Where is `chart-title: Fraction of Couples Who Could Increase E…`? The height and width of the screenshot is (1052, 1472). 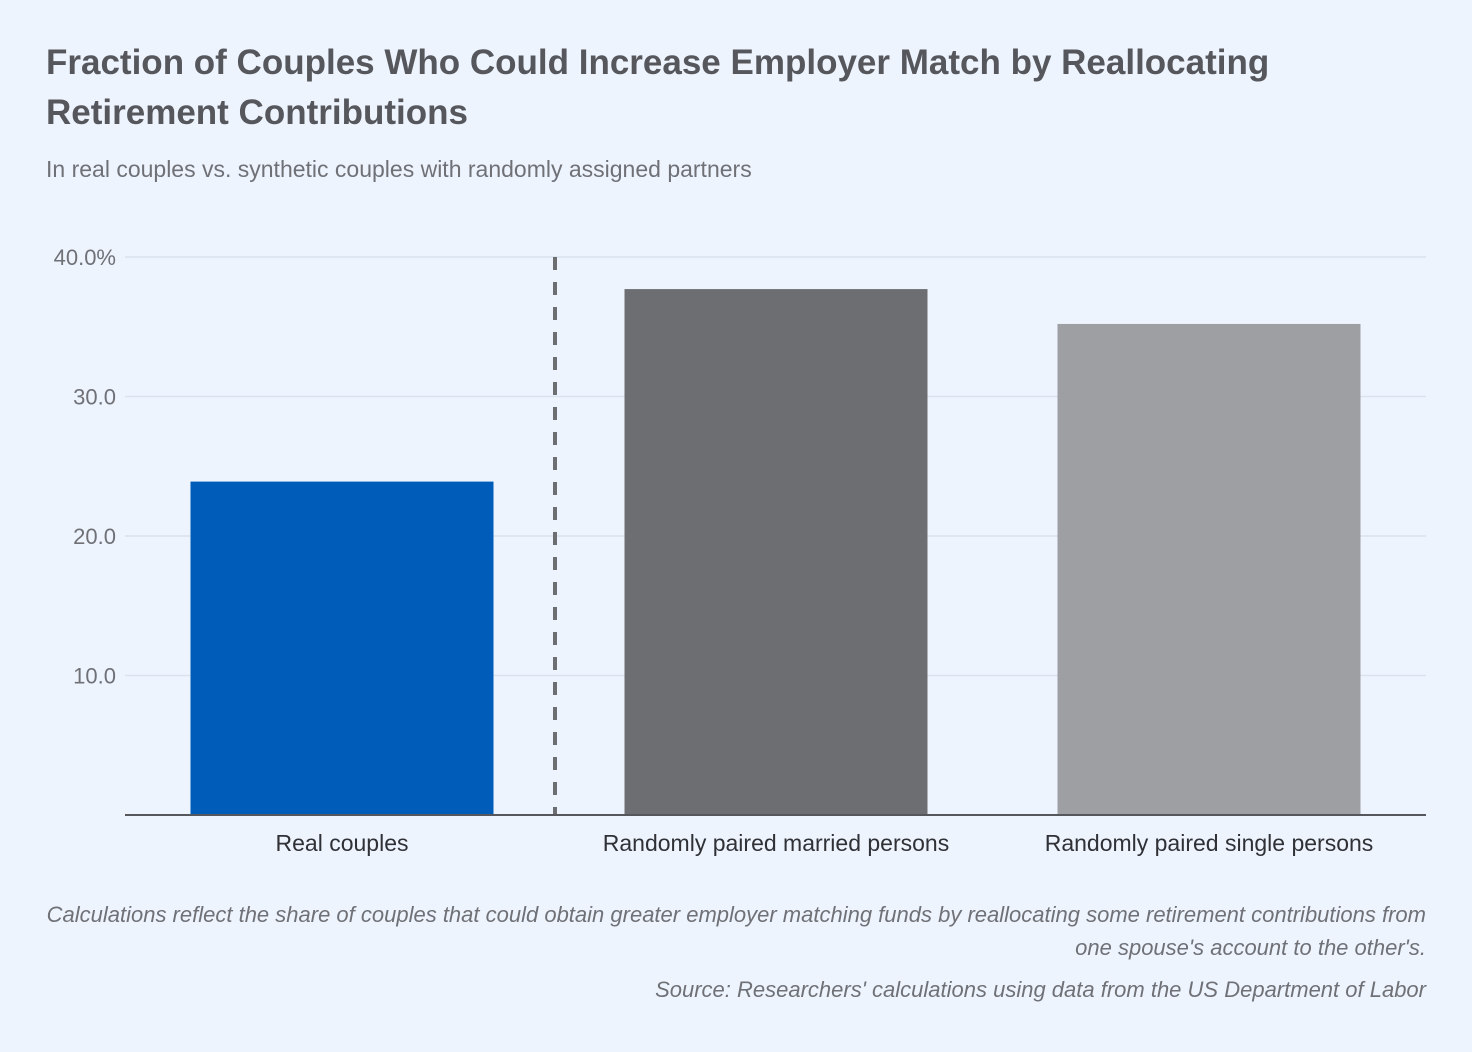
chart-title: Fraction of Couples Who Could Increase E… is located at coordinates (658, 87).